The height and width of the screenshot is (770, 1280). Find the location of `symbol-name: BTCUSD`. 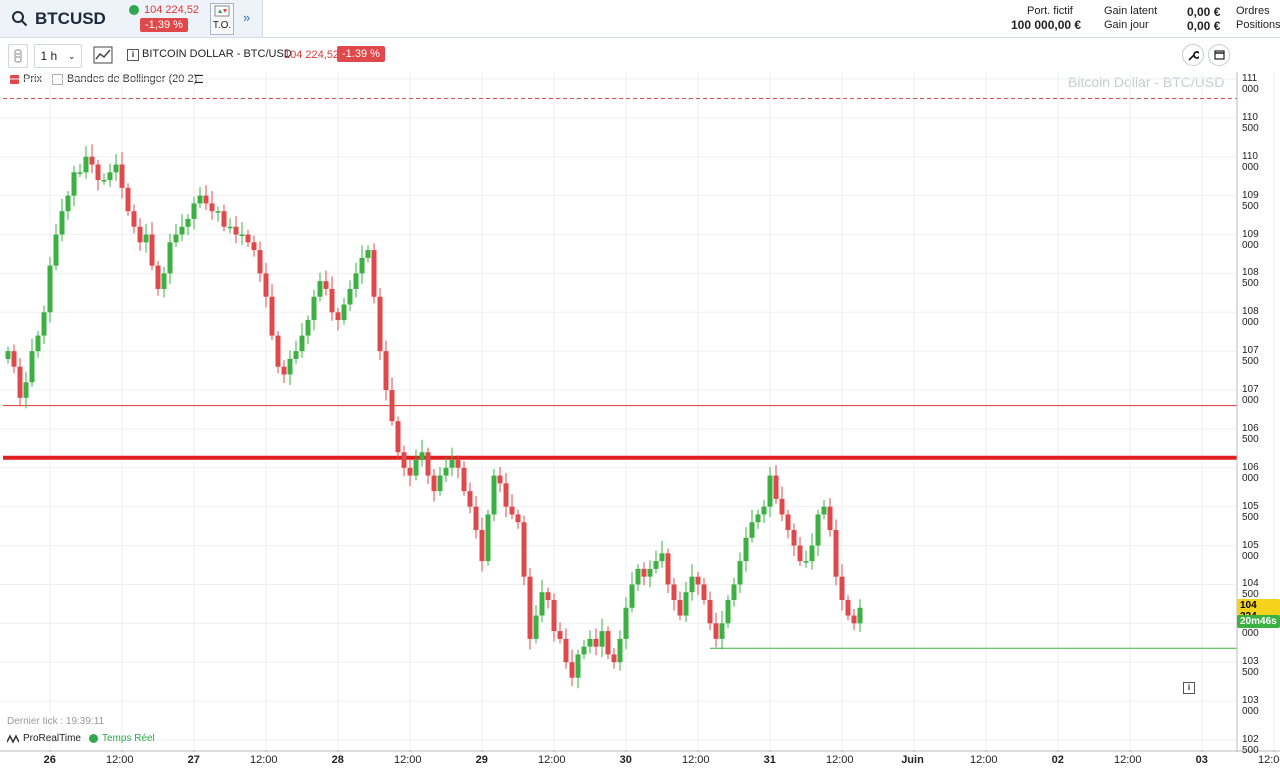

symbol-name: BTCUSD is located at coordinates (70, 18).